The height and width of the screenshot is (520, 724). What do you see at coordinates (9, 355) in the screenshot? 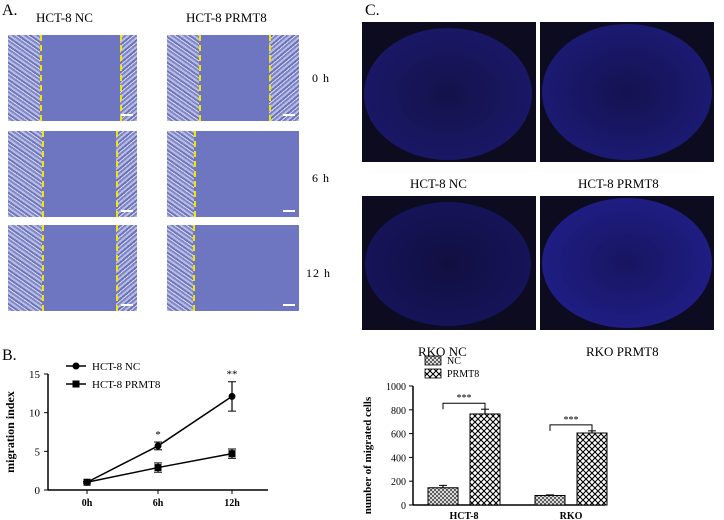
I see `panel-b-label: B.` at bounding box center [9, 355].